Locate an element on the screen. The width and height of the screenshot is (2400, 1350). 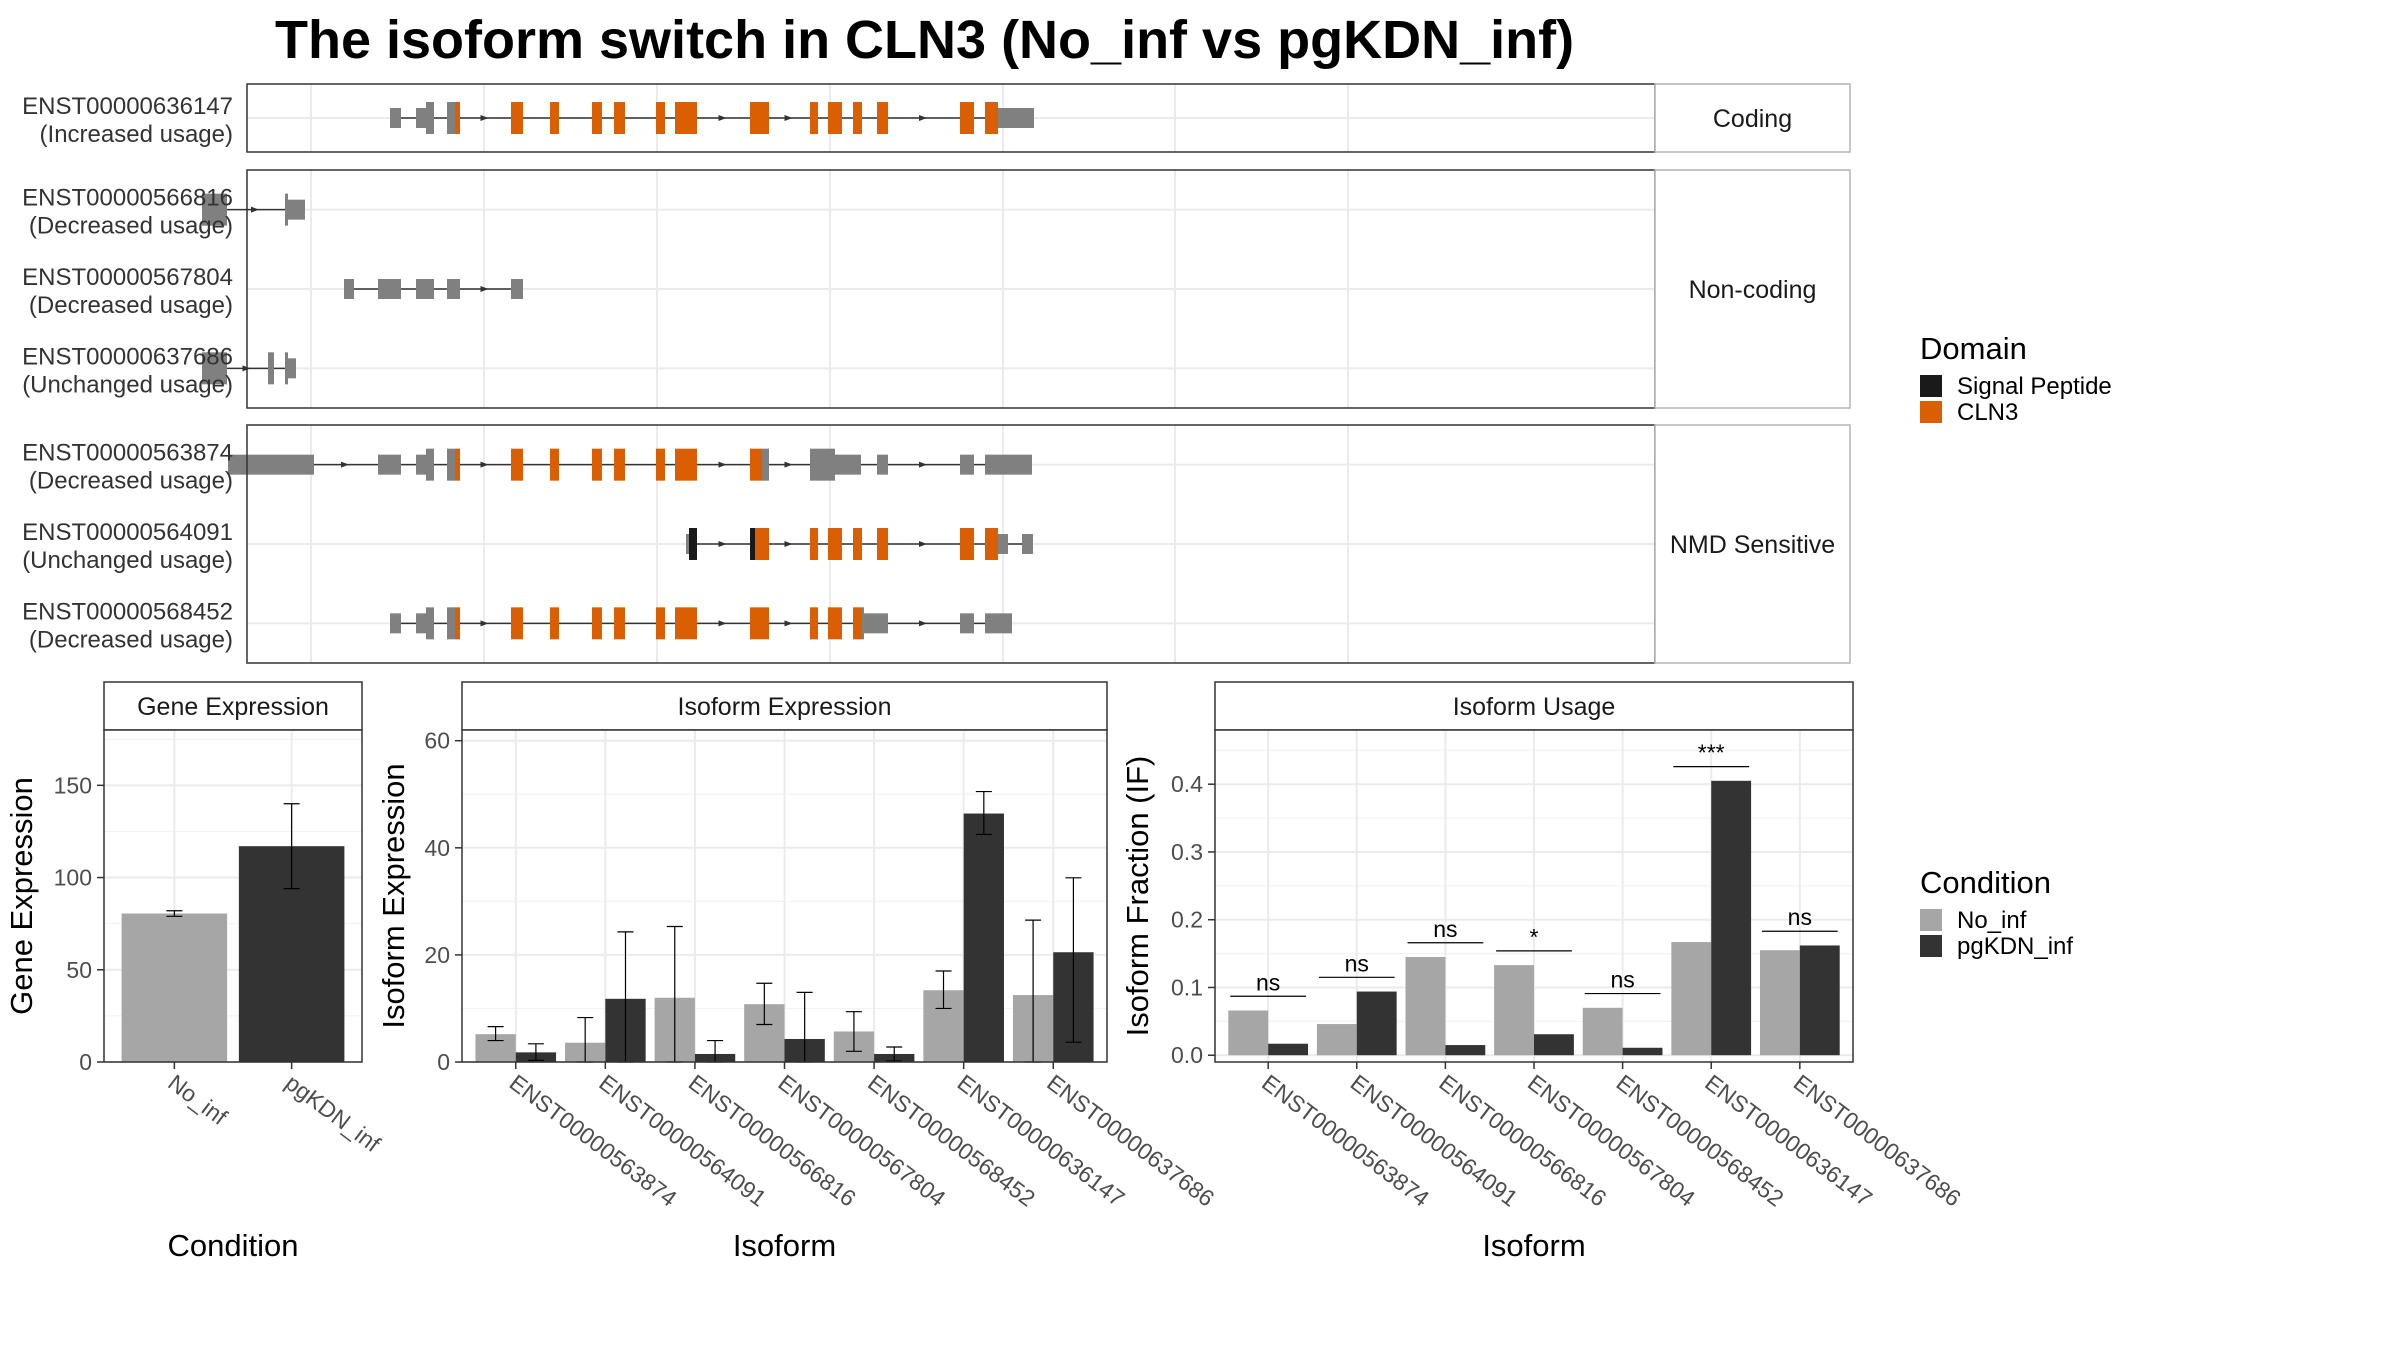
legend-label: CLN3 is located at coordinates (1987, 412).